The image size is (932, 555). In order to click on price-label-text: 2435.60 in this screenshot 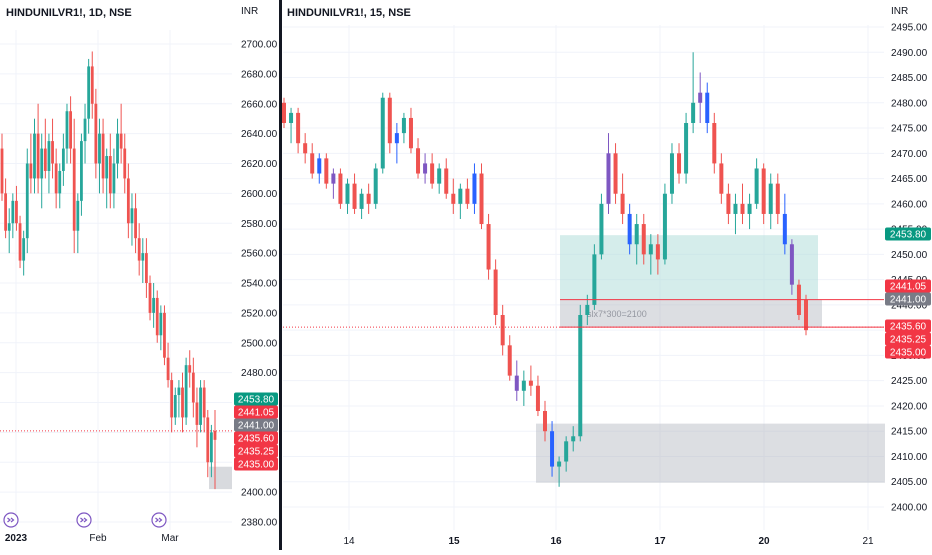, I will do `click(256, 439)`.